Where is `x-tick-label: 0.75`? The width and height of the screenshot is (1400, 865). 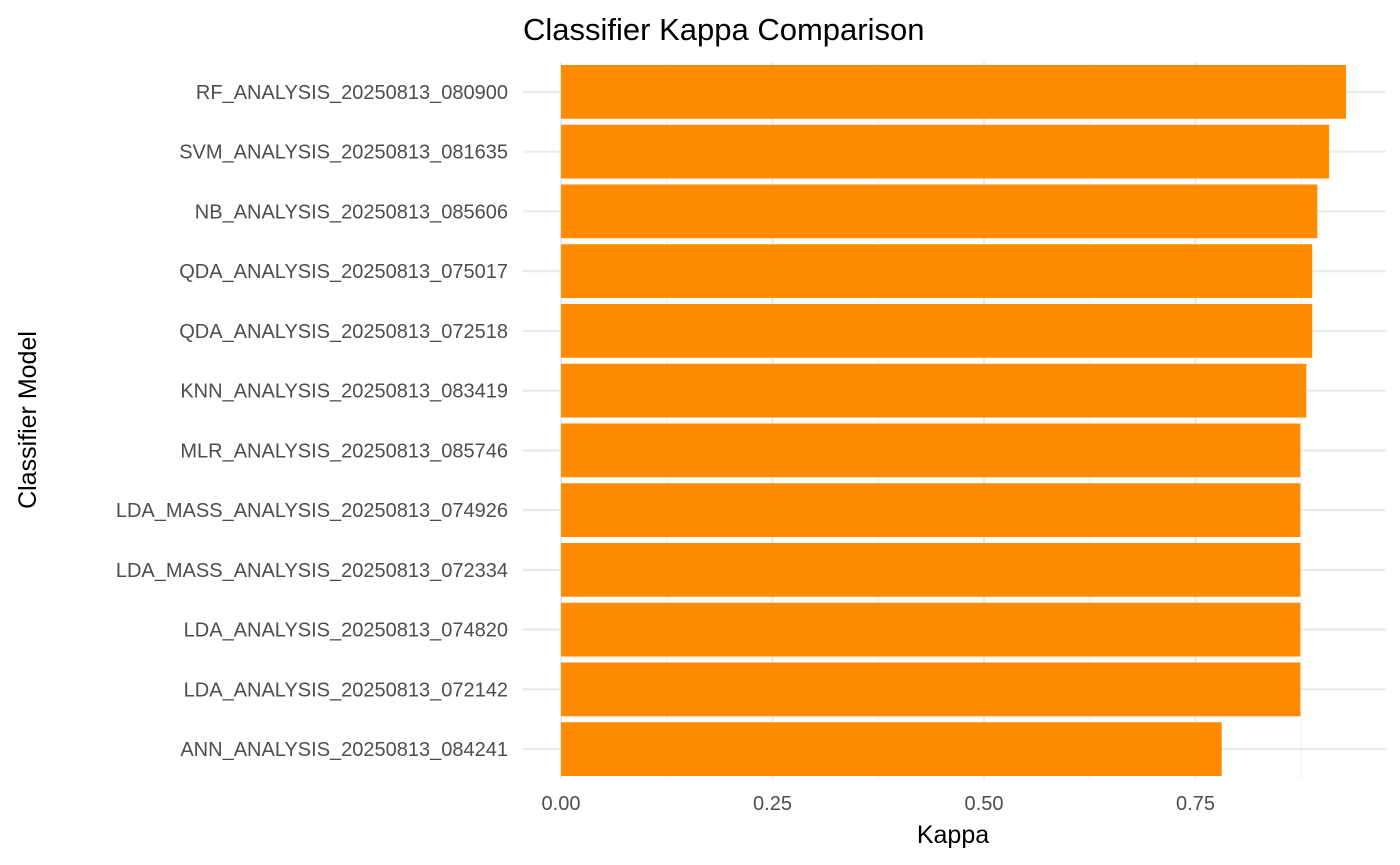
x-tick-label: 0.75 is located at coordinates (1195, 804).